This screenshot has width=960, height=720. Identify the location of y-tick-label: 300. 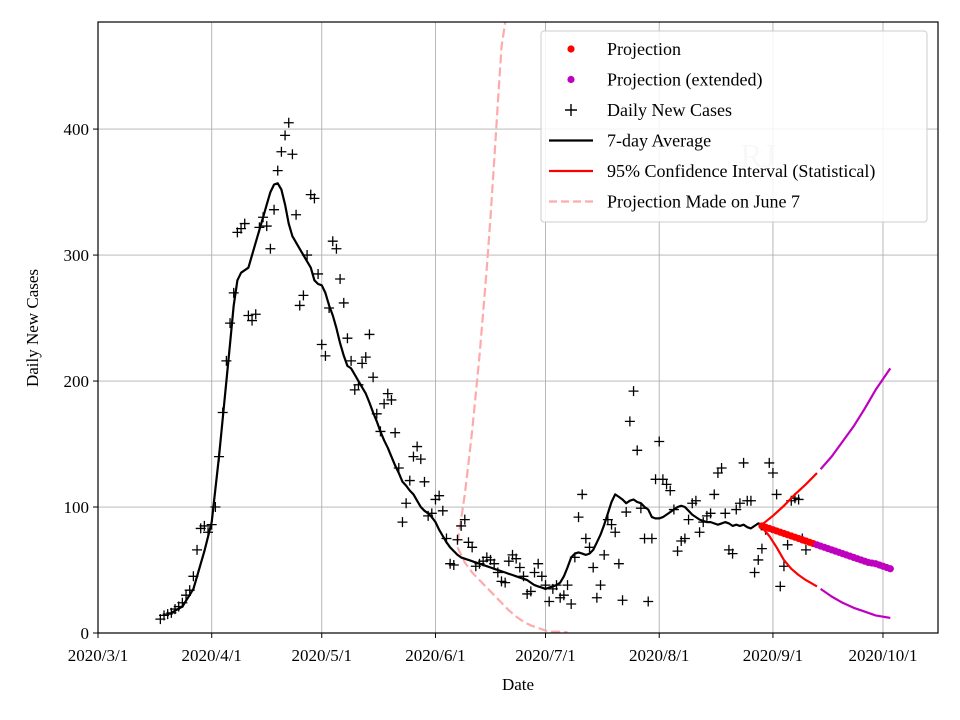
(77, 255).